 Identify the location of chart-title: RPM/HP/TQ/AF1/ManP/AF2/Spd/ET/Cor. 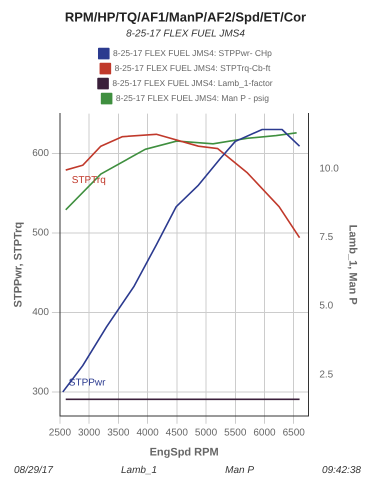
(185, 16).